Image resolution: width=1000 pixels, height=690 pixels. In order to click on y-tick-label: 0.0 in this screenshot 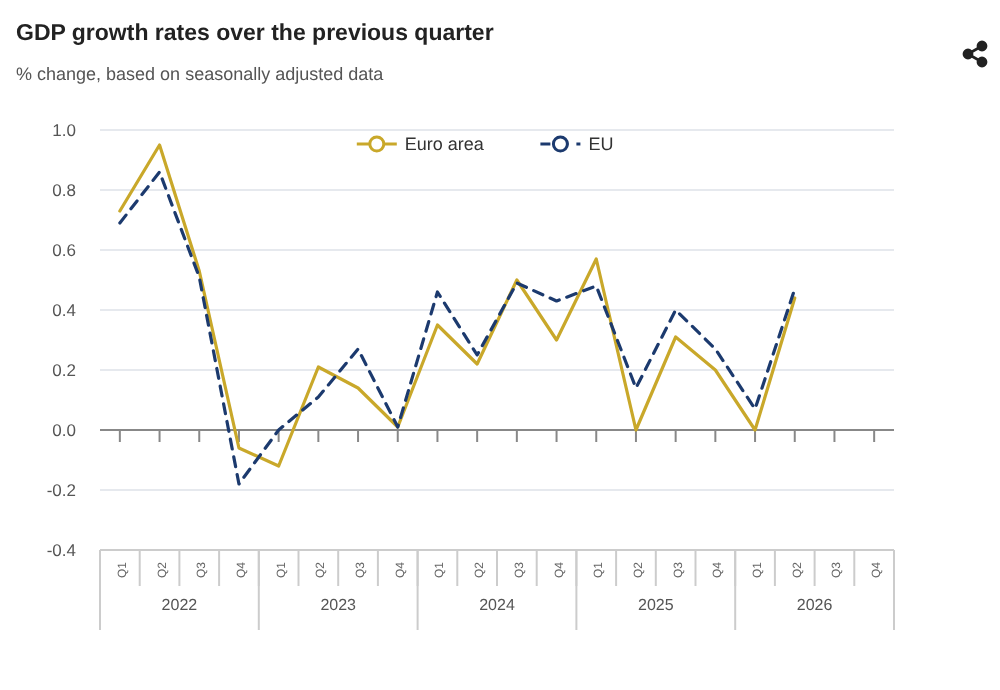, I will do `click(64, 430)`.